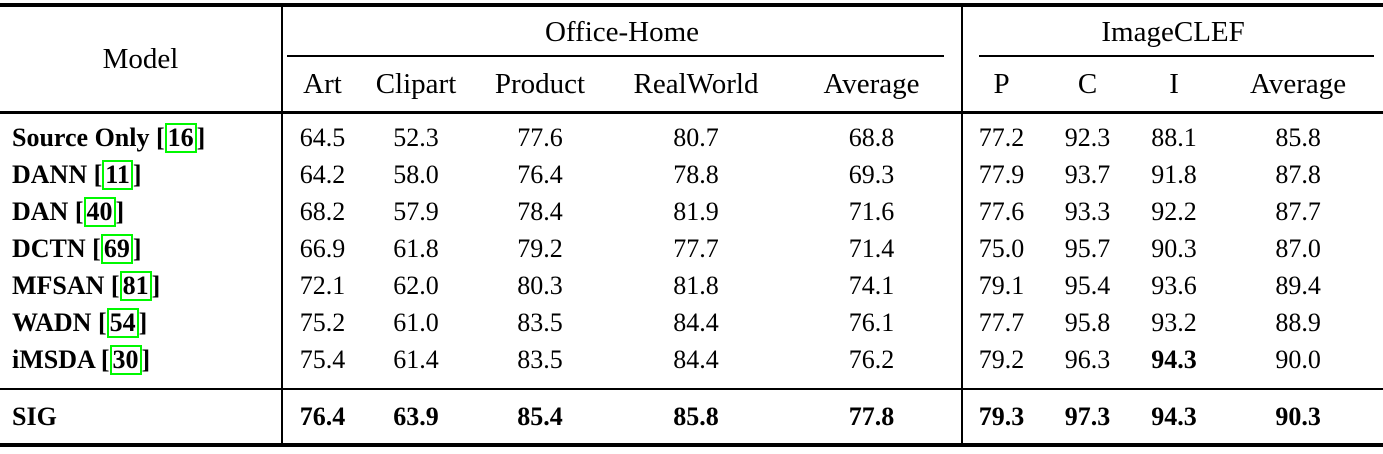 This screenshot has height=454, width=1383. I want to click on citation-link: 30, so click(125, 359).